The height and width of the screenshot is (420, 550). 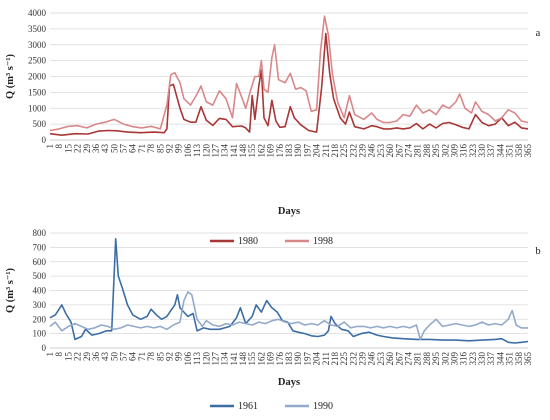 I want to click on y-tick-label: 400, so click(x=40, y=291).